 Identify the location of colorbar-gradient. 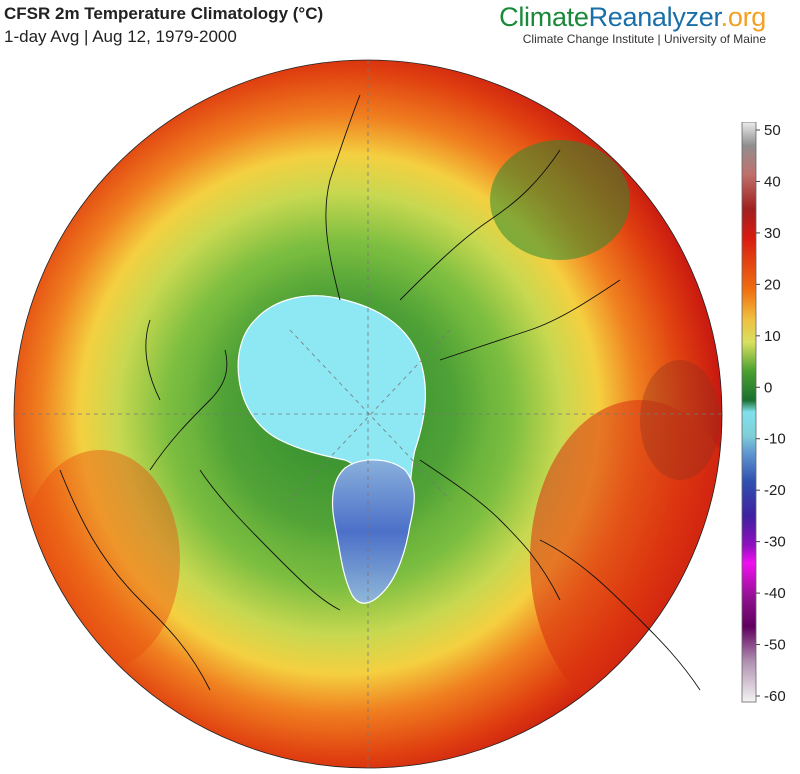
(749, 412).